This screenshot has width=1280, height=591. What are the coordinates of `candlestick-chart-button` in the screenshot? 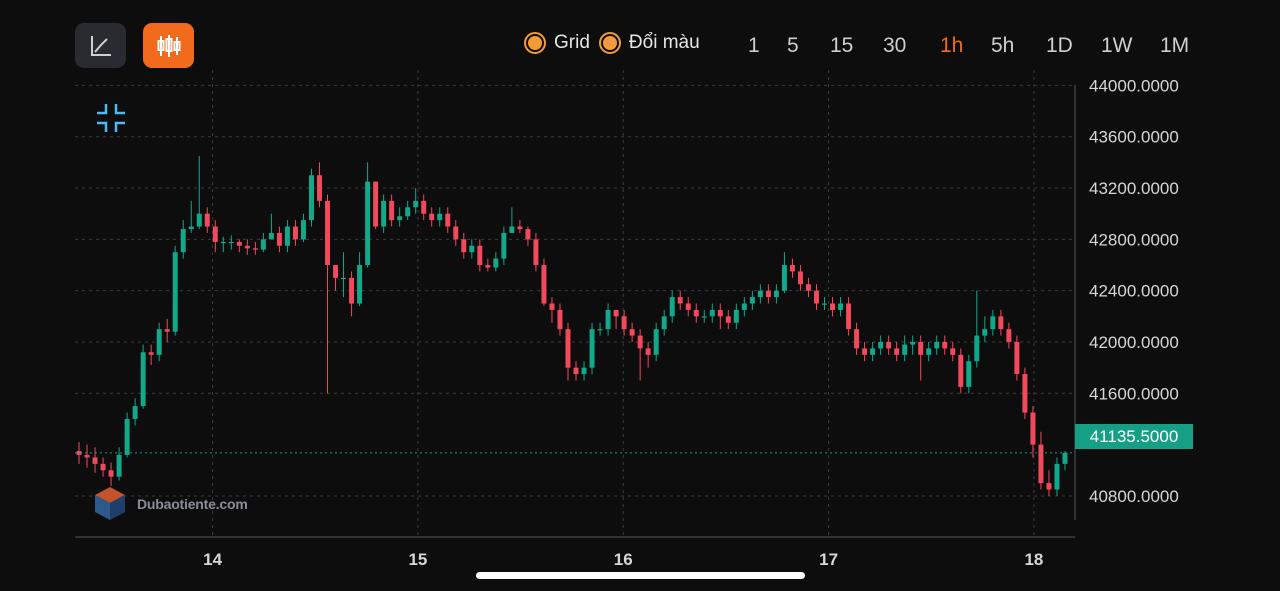 It's located at (168, 45).